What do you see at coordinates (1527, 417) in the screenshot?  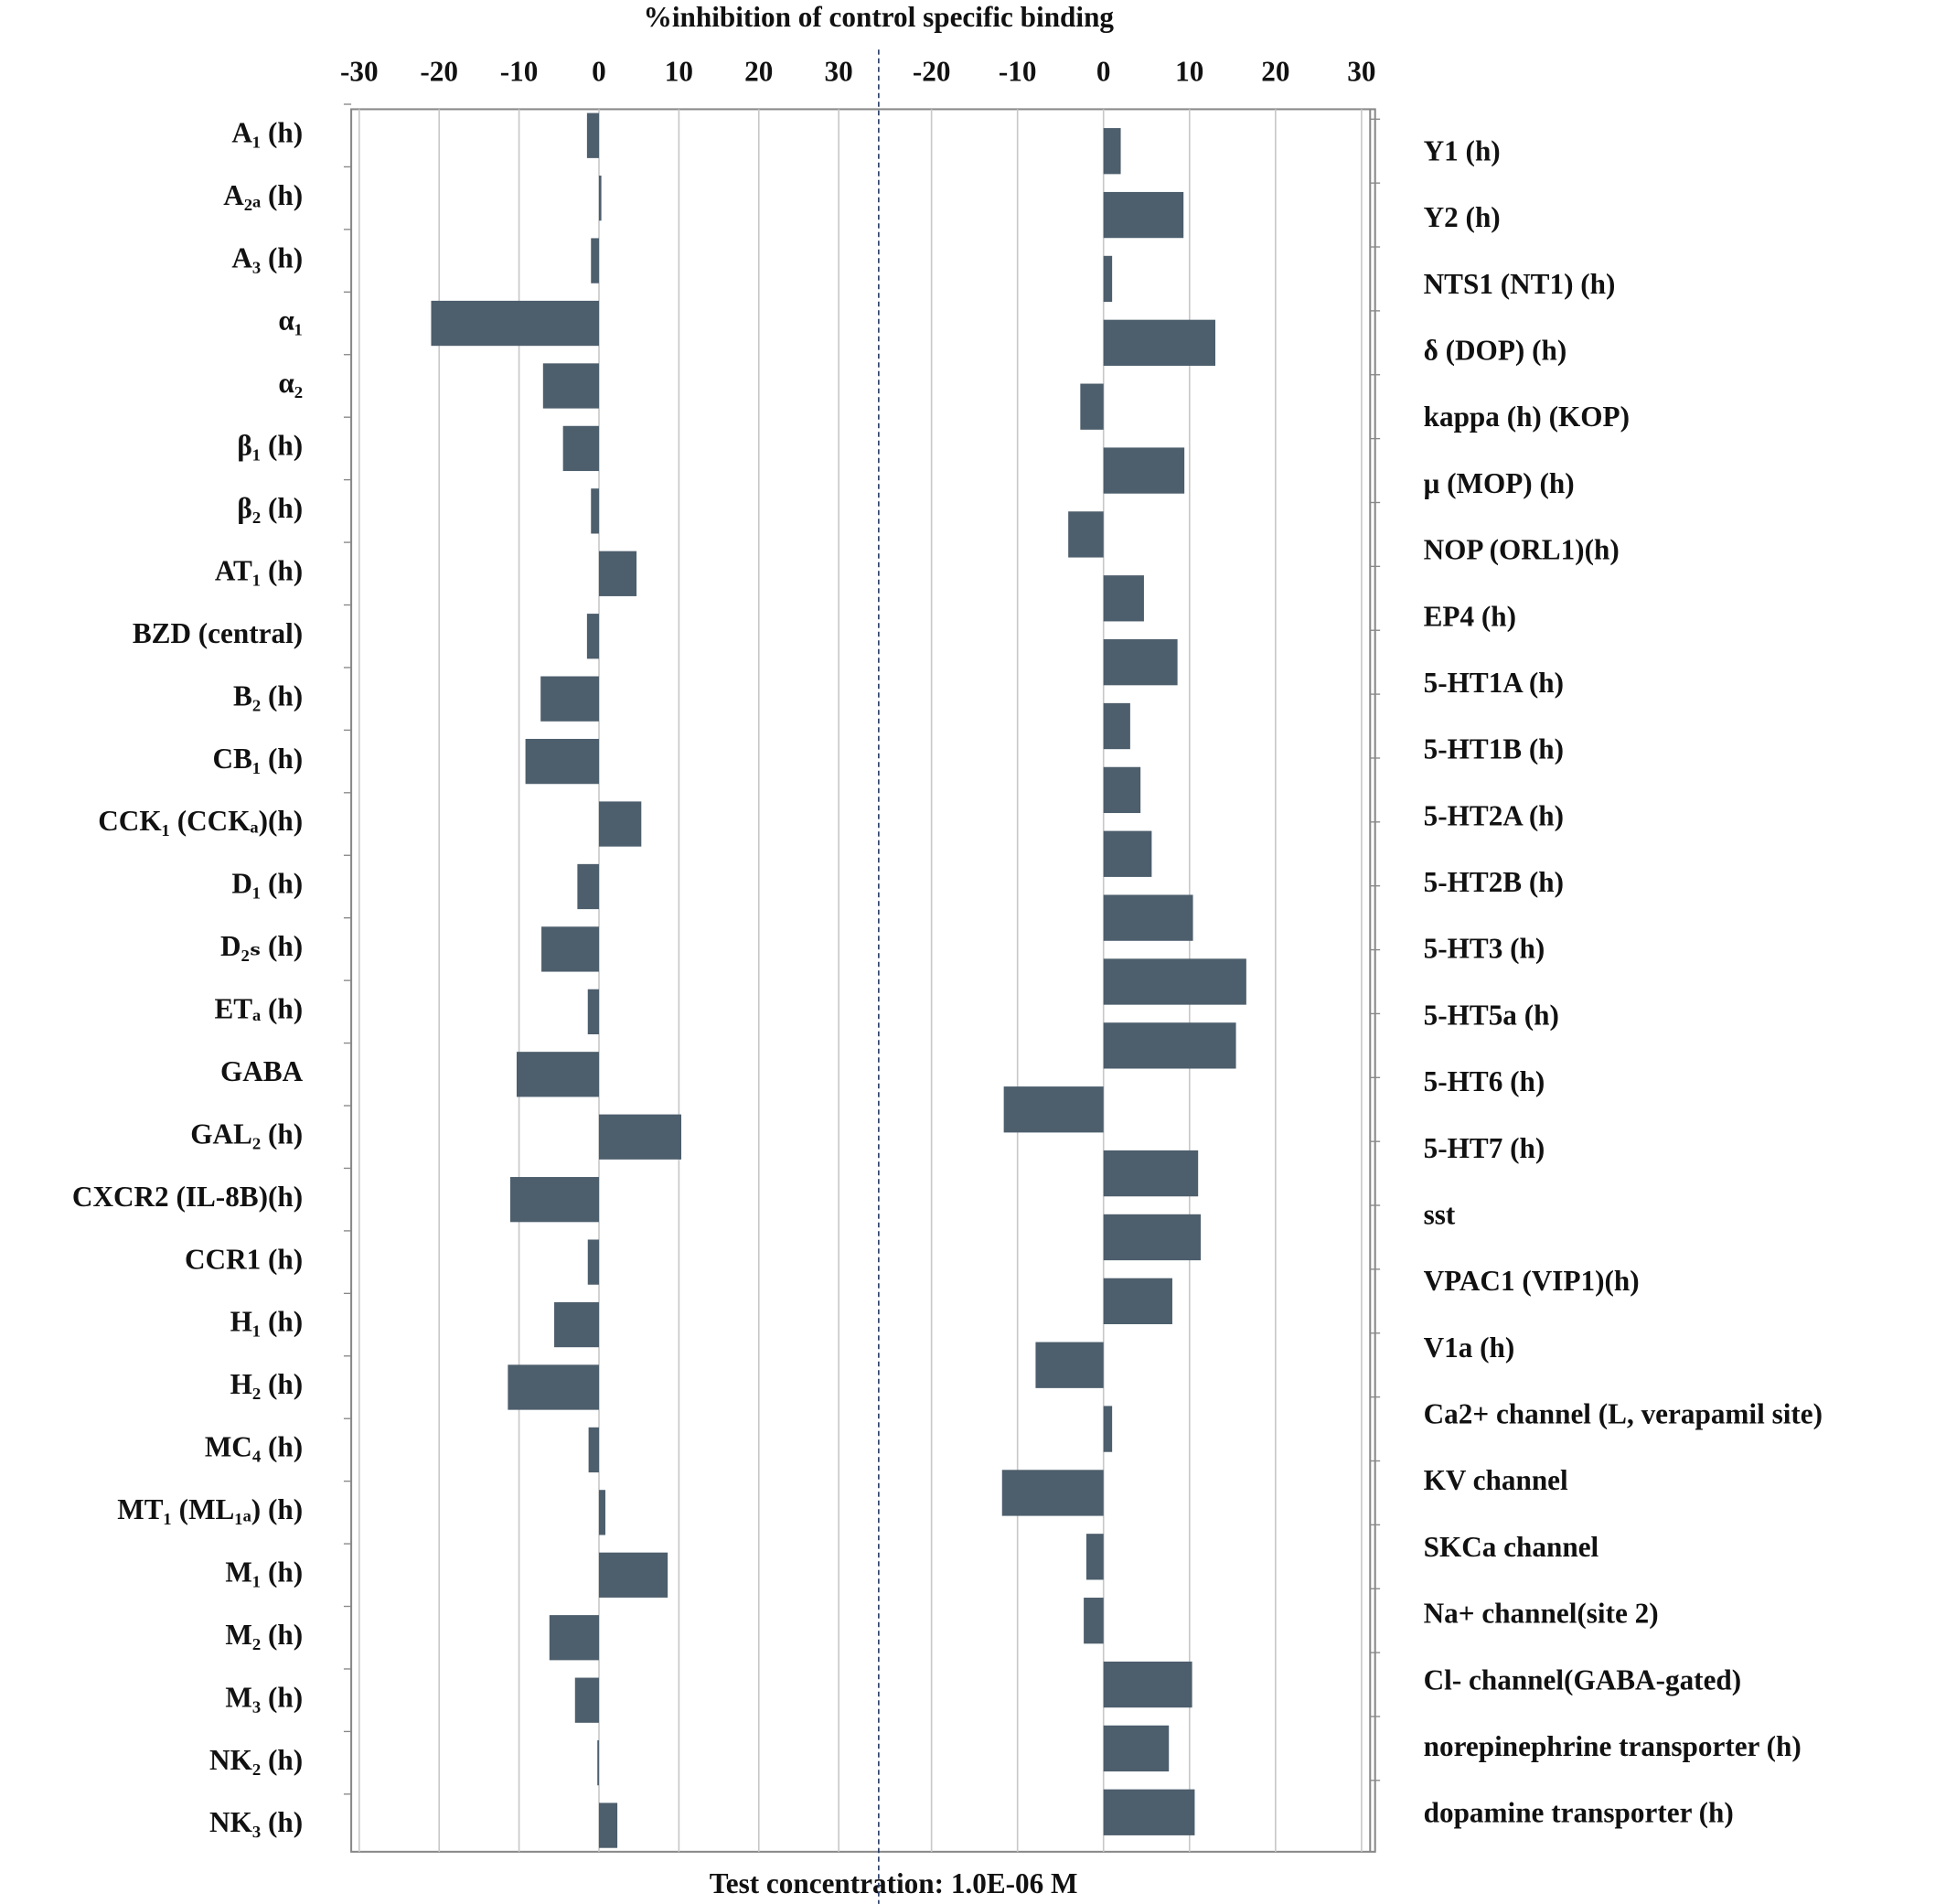 I see `y-tick-label: kappa (h) (KOP)` at bounding box center [1527, 417].